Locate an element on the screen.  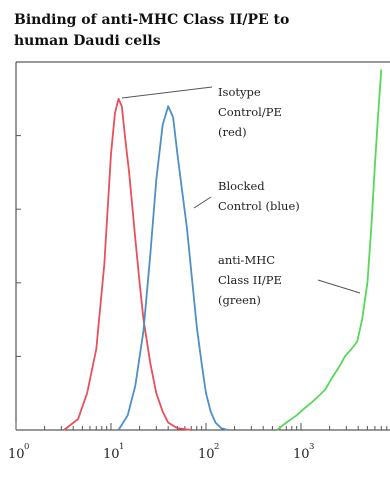
annotation-3-line-1: anti-MHC is located at coordinates (246, 260).